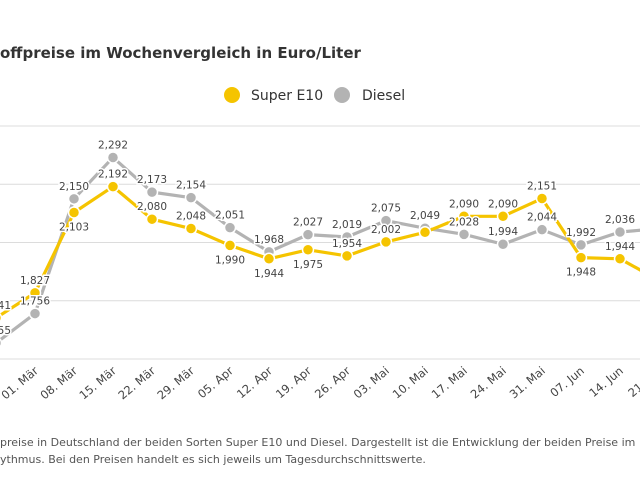  Describe the element at coordinates (488, 383) in the screenshot. I see `x-tick-label: 24. Mai` at that location.